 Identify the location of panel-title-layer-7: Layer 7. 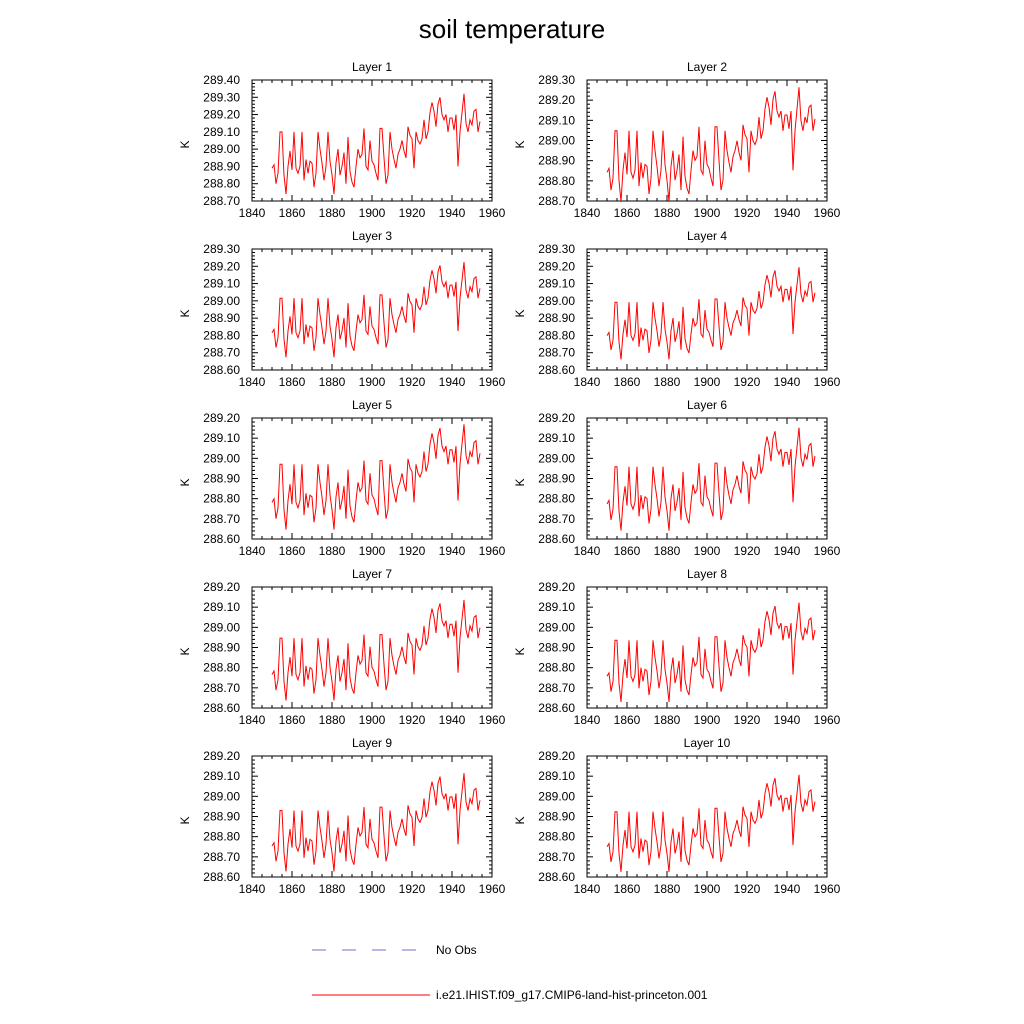
(372, 574).